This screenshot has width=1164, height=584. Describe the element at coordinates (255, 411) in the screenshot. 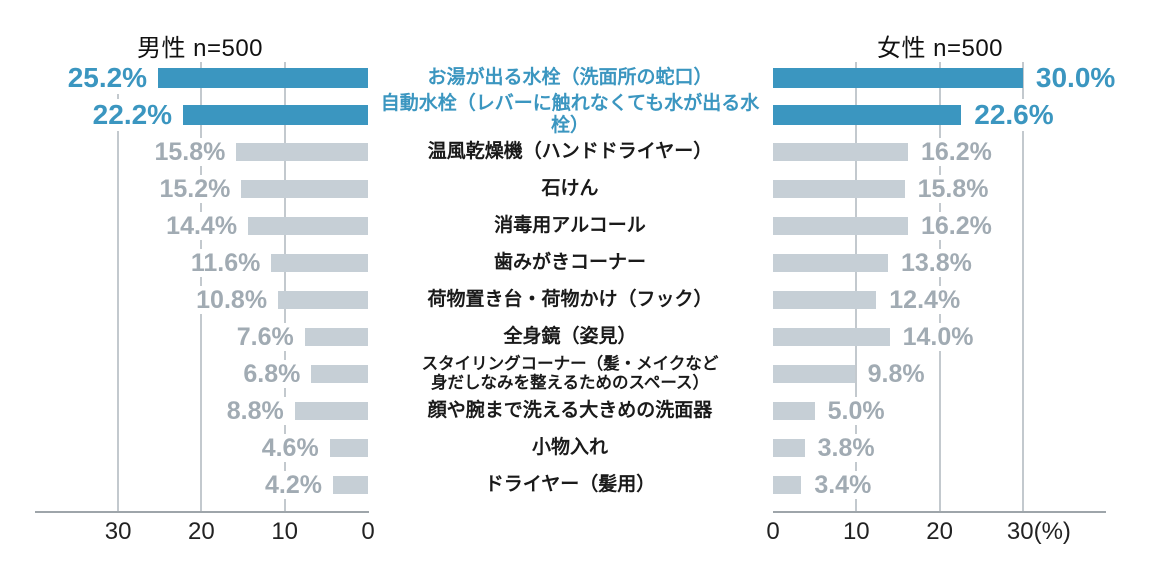

I see `male-value-label: 8.8%` at that location.